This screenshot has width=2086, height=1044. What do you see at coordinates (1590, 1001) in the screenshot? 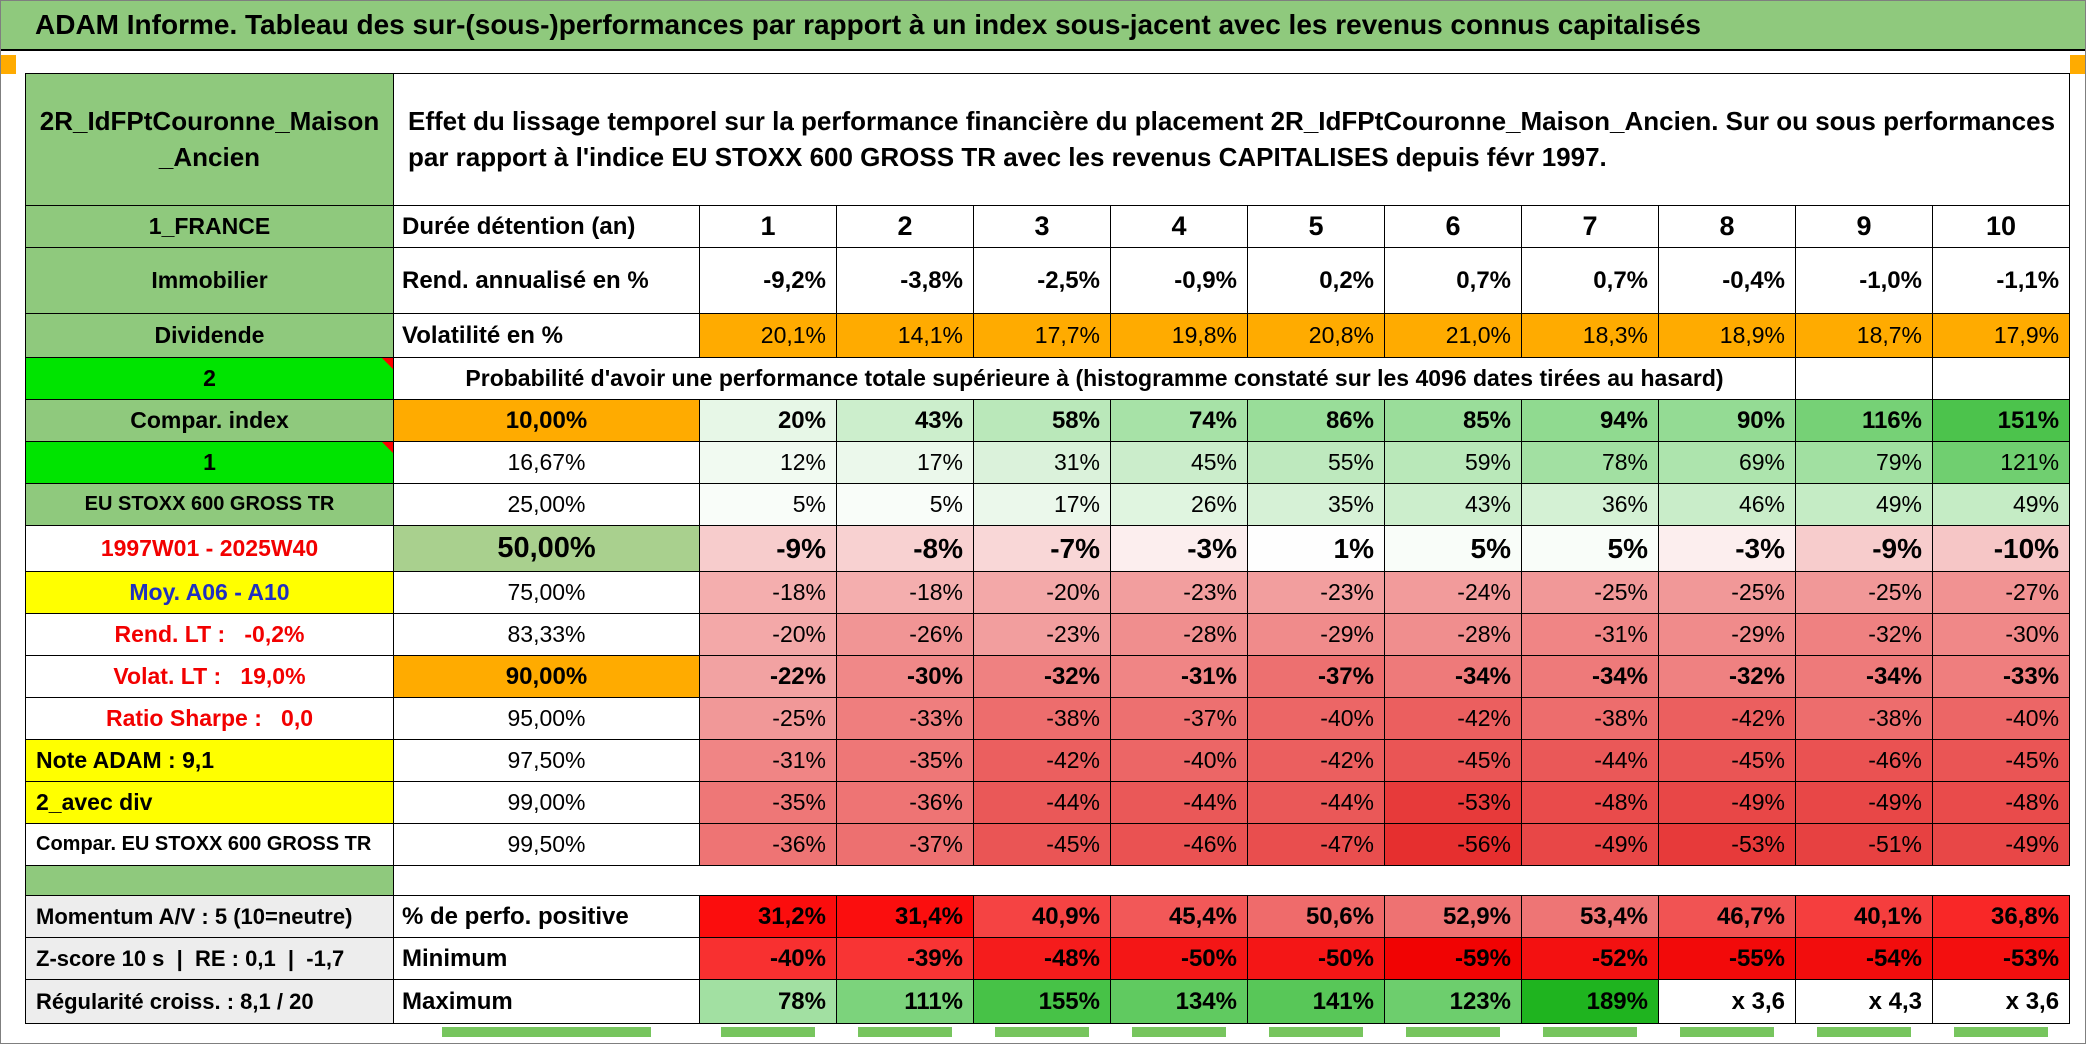
I see `value-cell: 189%` at bounding box center [1590, 1001].